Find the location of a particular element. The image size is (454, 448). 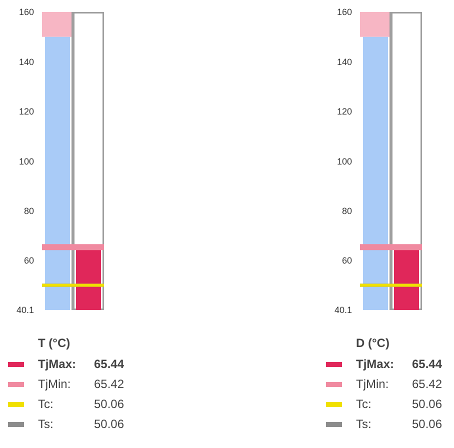

legend-title: T (°C) is located at coordinates (55, 343).